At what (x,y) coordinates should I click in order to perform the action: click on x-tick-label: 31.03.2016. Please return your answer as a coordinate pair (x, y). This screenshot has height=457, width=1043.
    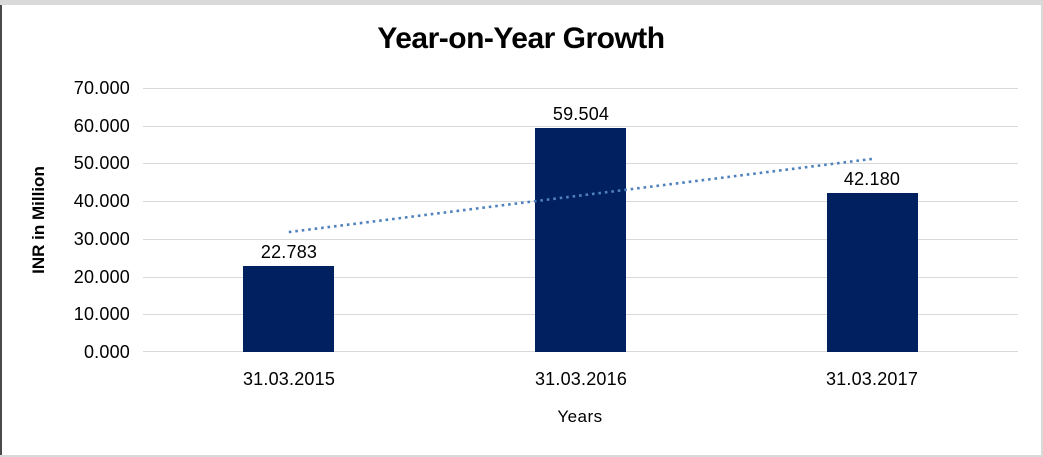
    Looking at the image, I should click on (581, 379).